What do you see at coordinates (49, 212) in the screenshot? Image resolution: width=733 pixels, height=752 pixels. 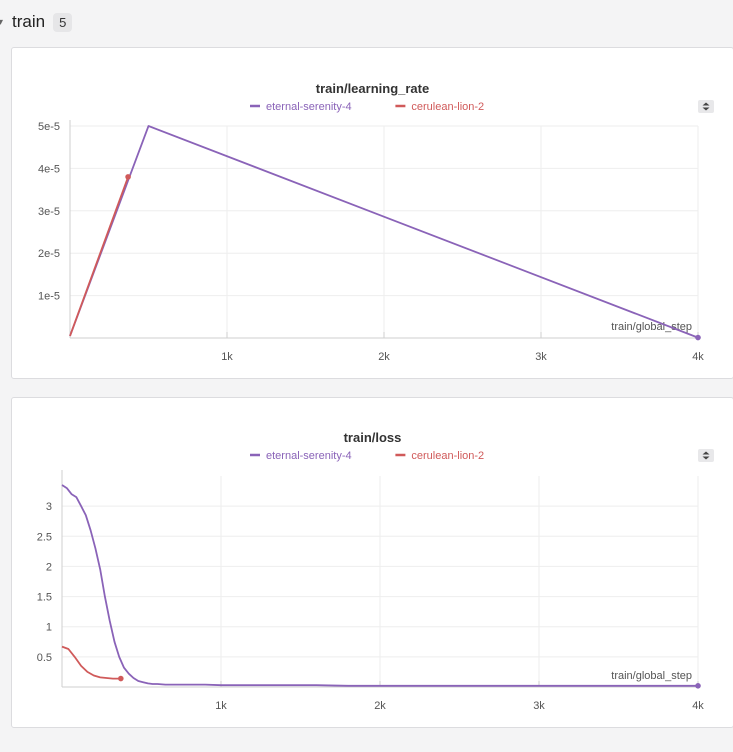 I see `y-tick-label: 3e-5` at bounding box center [49, 212].